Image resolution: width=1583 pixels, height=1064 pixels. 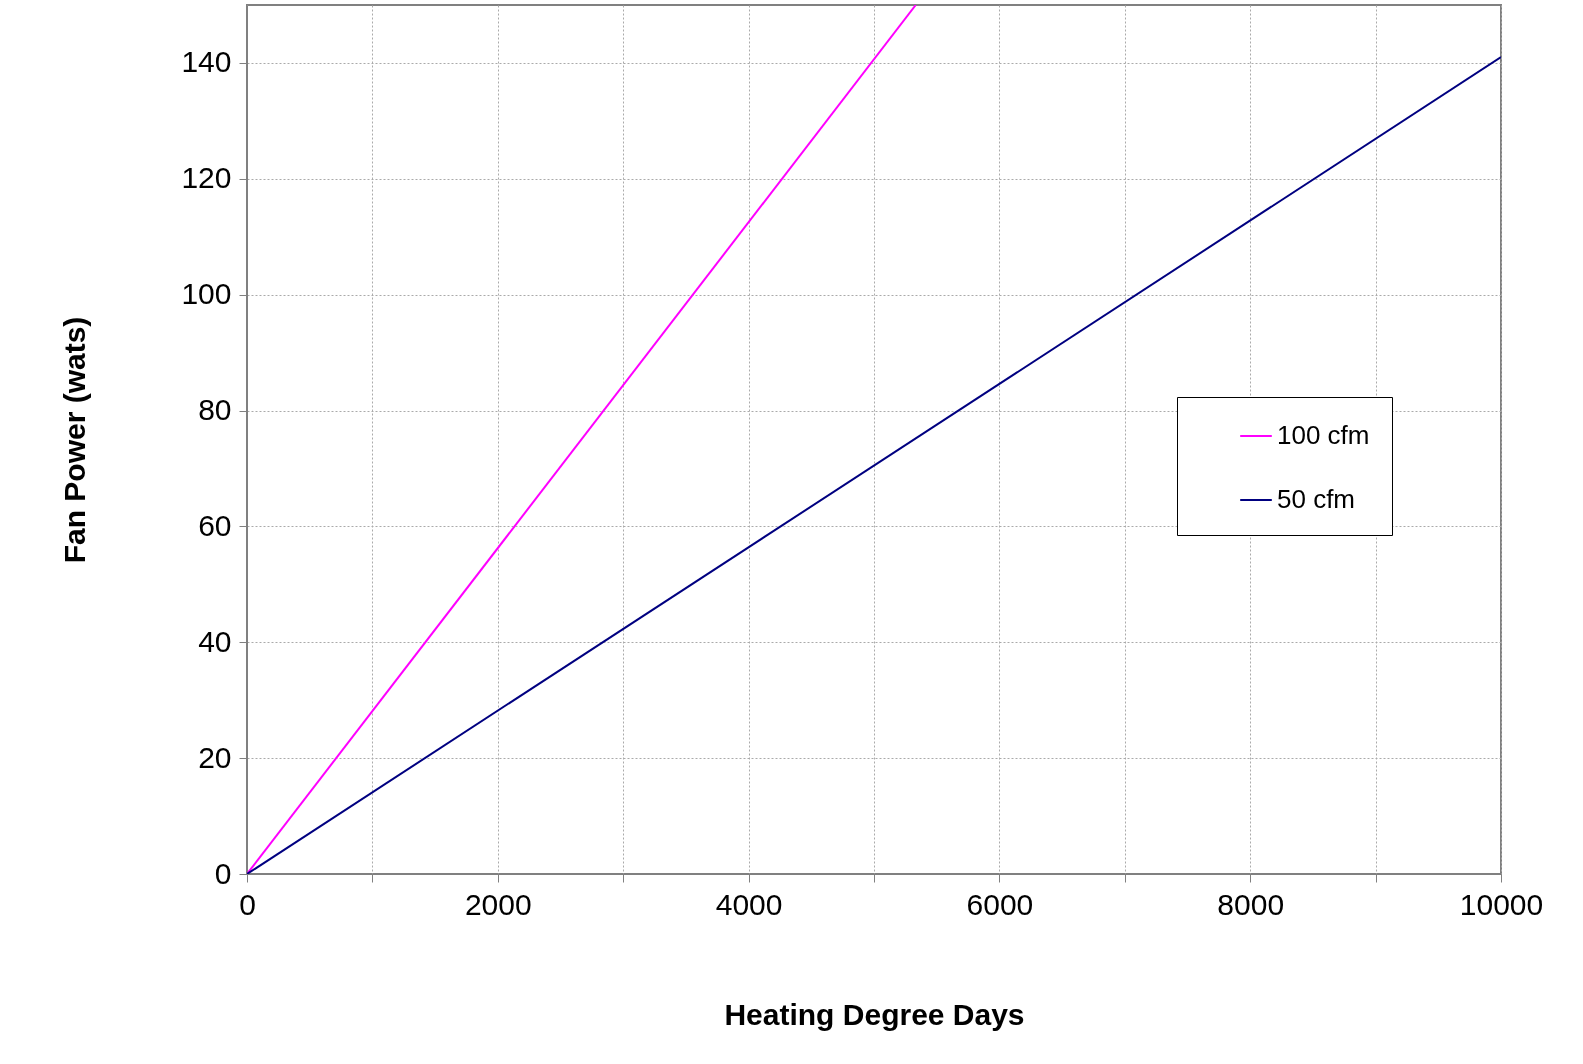 What do you see at coordinates (1316, 499) in the screenshot?
I see `legend-label: 50 cfm` at bounding box center [1316, 499].